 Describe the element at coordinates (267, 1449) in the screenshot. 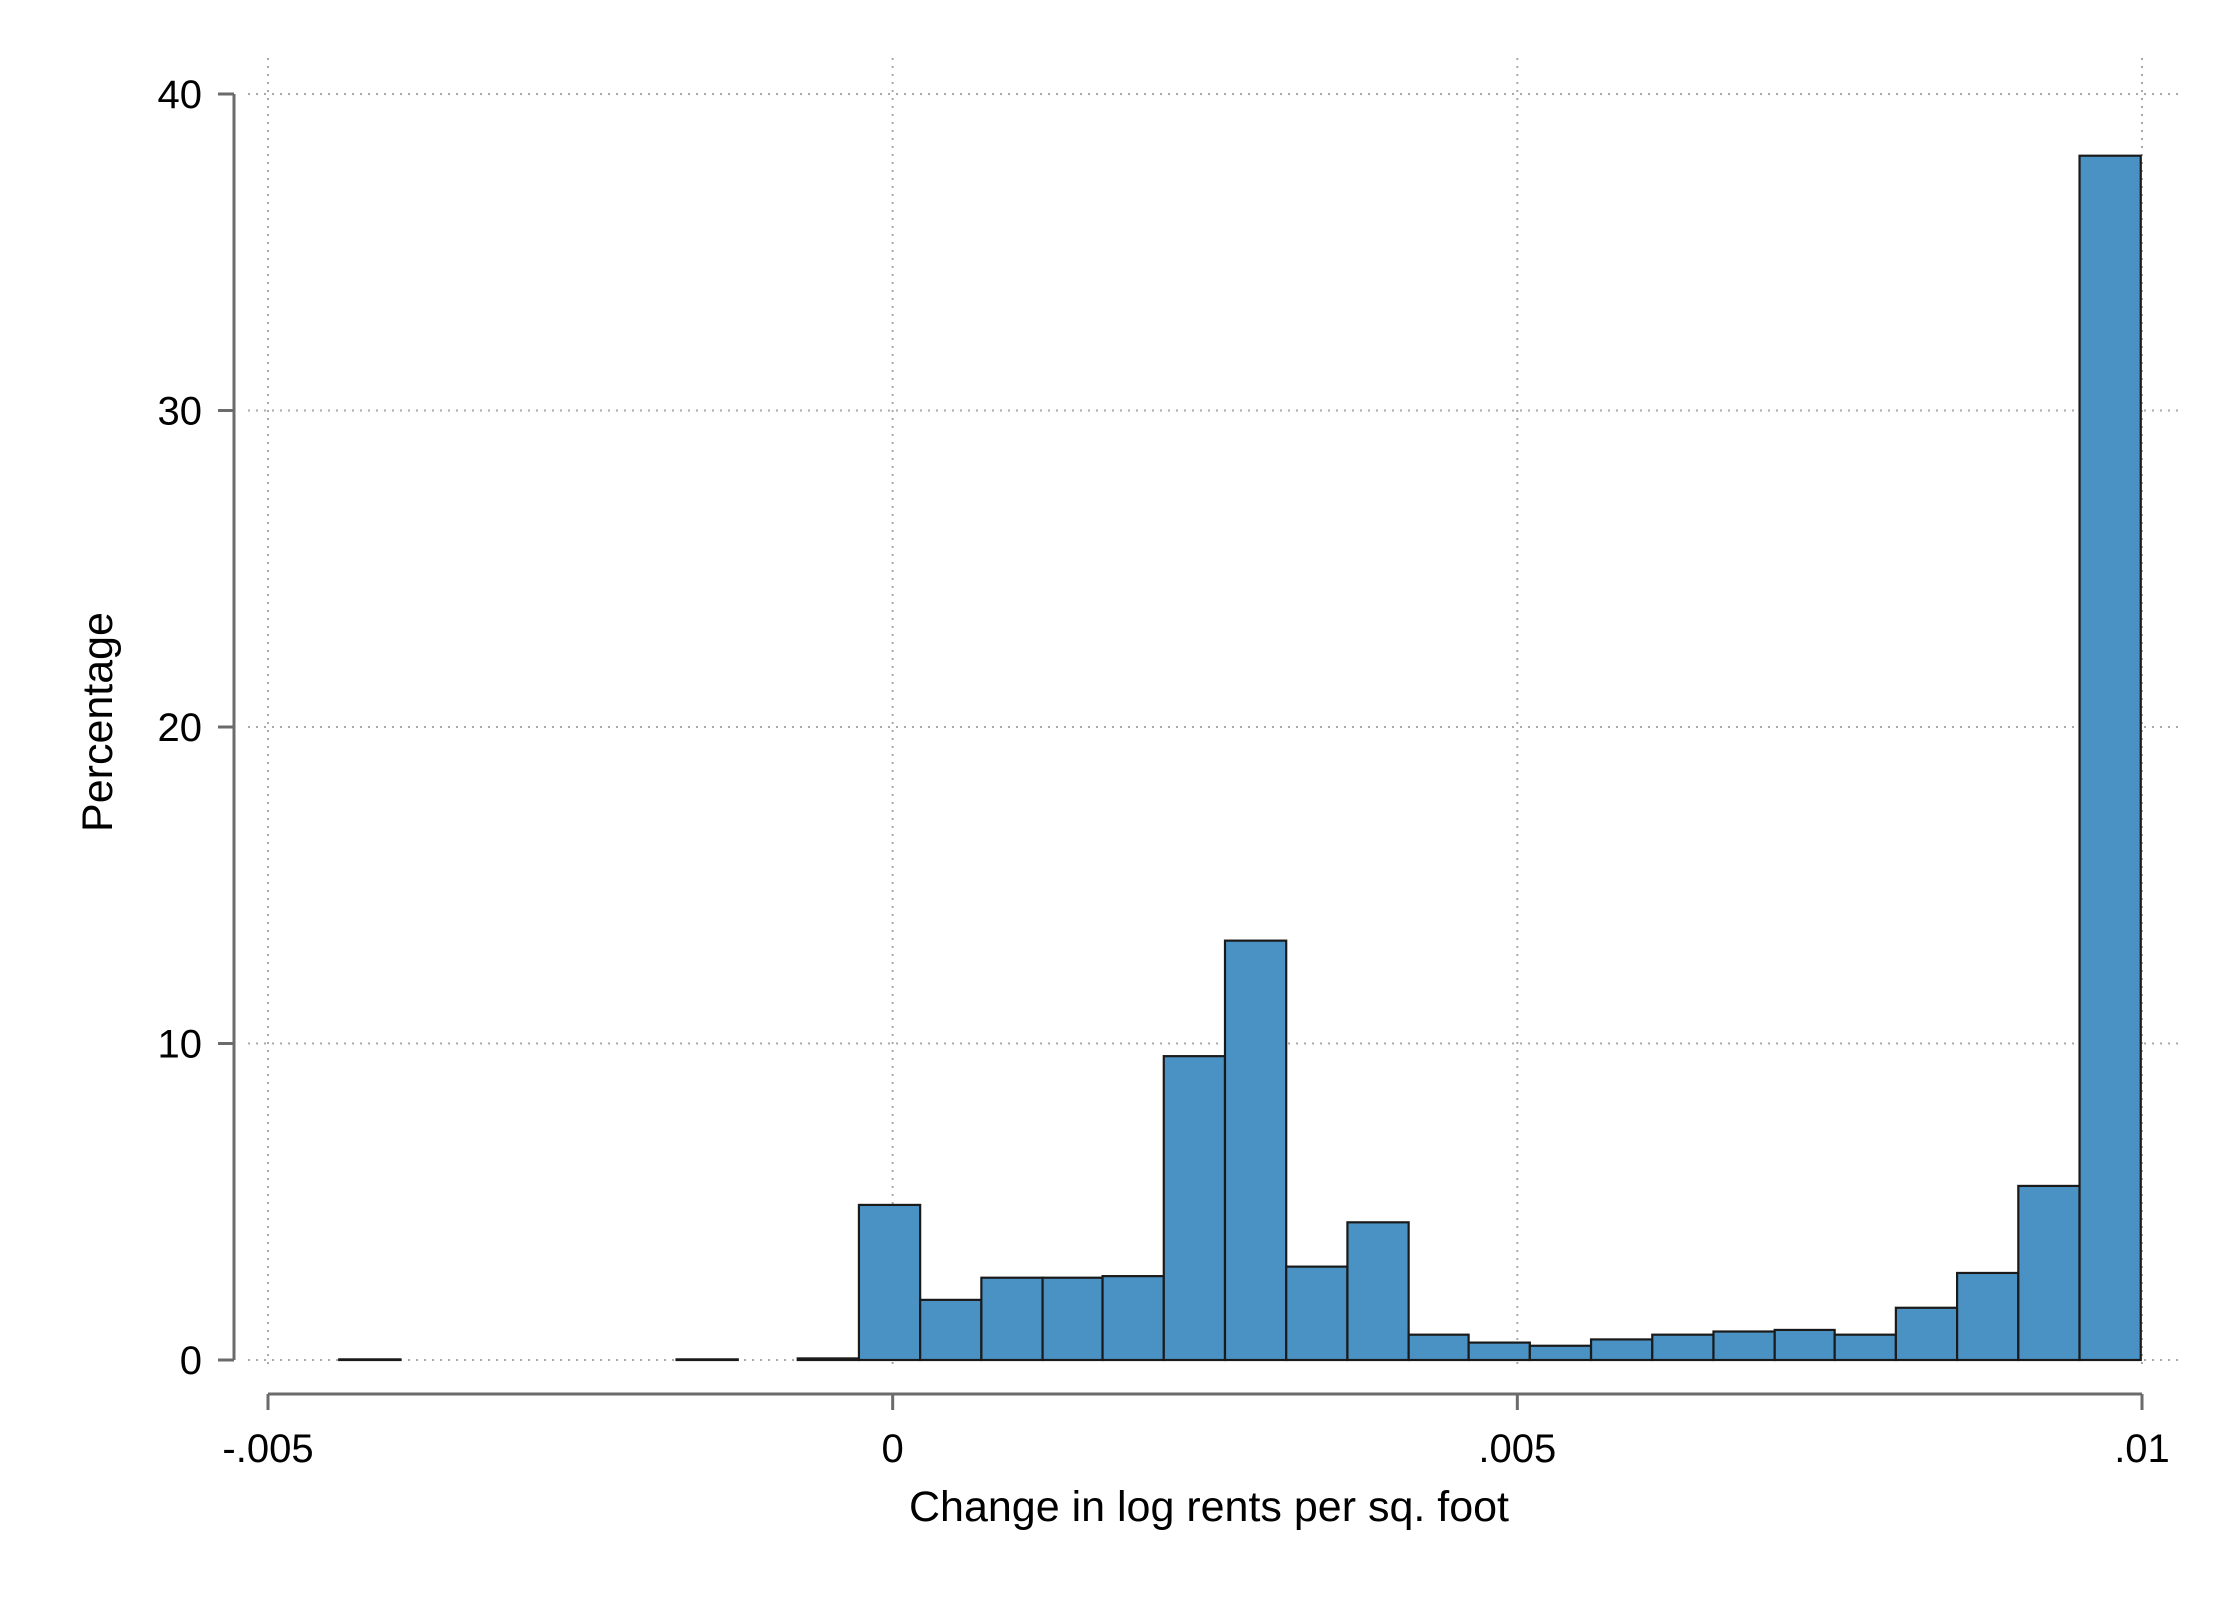

I see `x-tick-label: -.005` at that location.